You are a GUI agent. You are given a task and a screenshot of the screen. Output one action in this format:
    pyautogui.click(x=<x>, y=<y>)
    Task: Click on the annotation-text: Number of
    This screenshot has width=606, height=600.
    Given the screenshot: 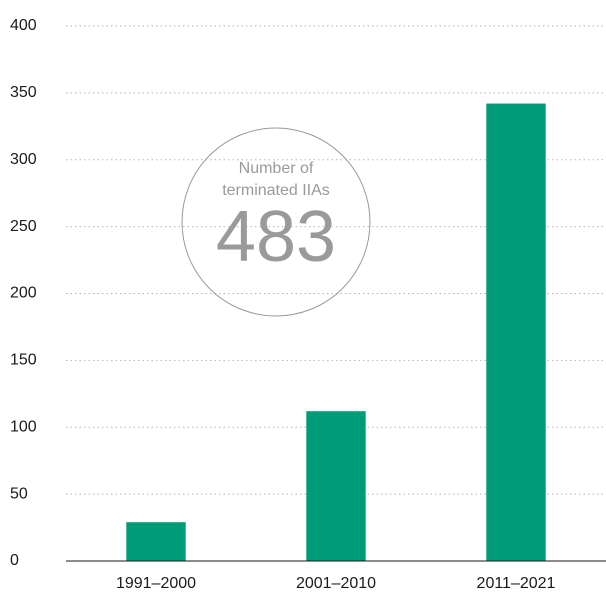 What is the action you would take?
    pyautogui.click(x=276, y=168)
    